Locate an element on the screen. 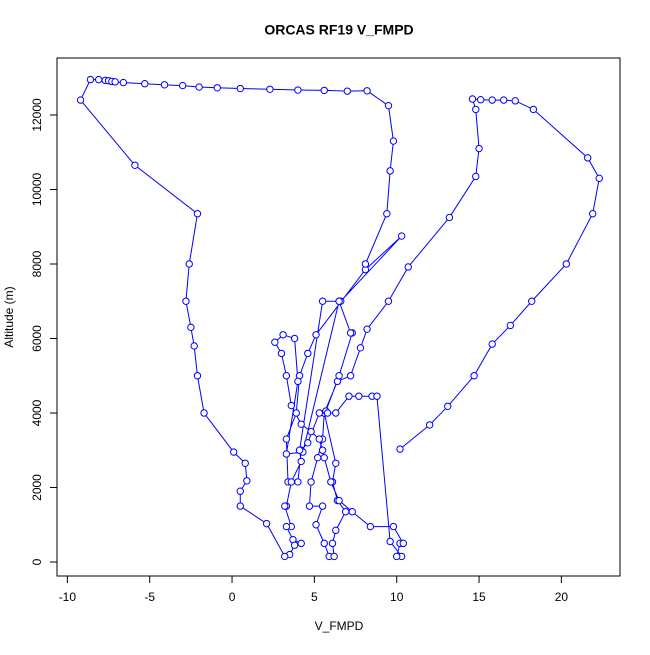 The width and height of the screenshot is (650, 655). y-tick-label: 8000 is located at coordinates (37, 263).